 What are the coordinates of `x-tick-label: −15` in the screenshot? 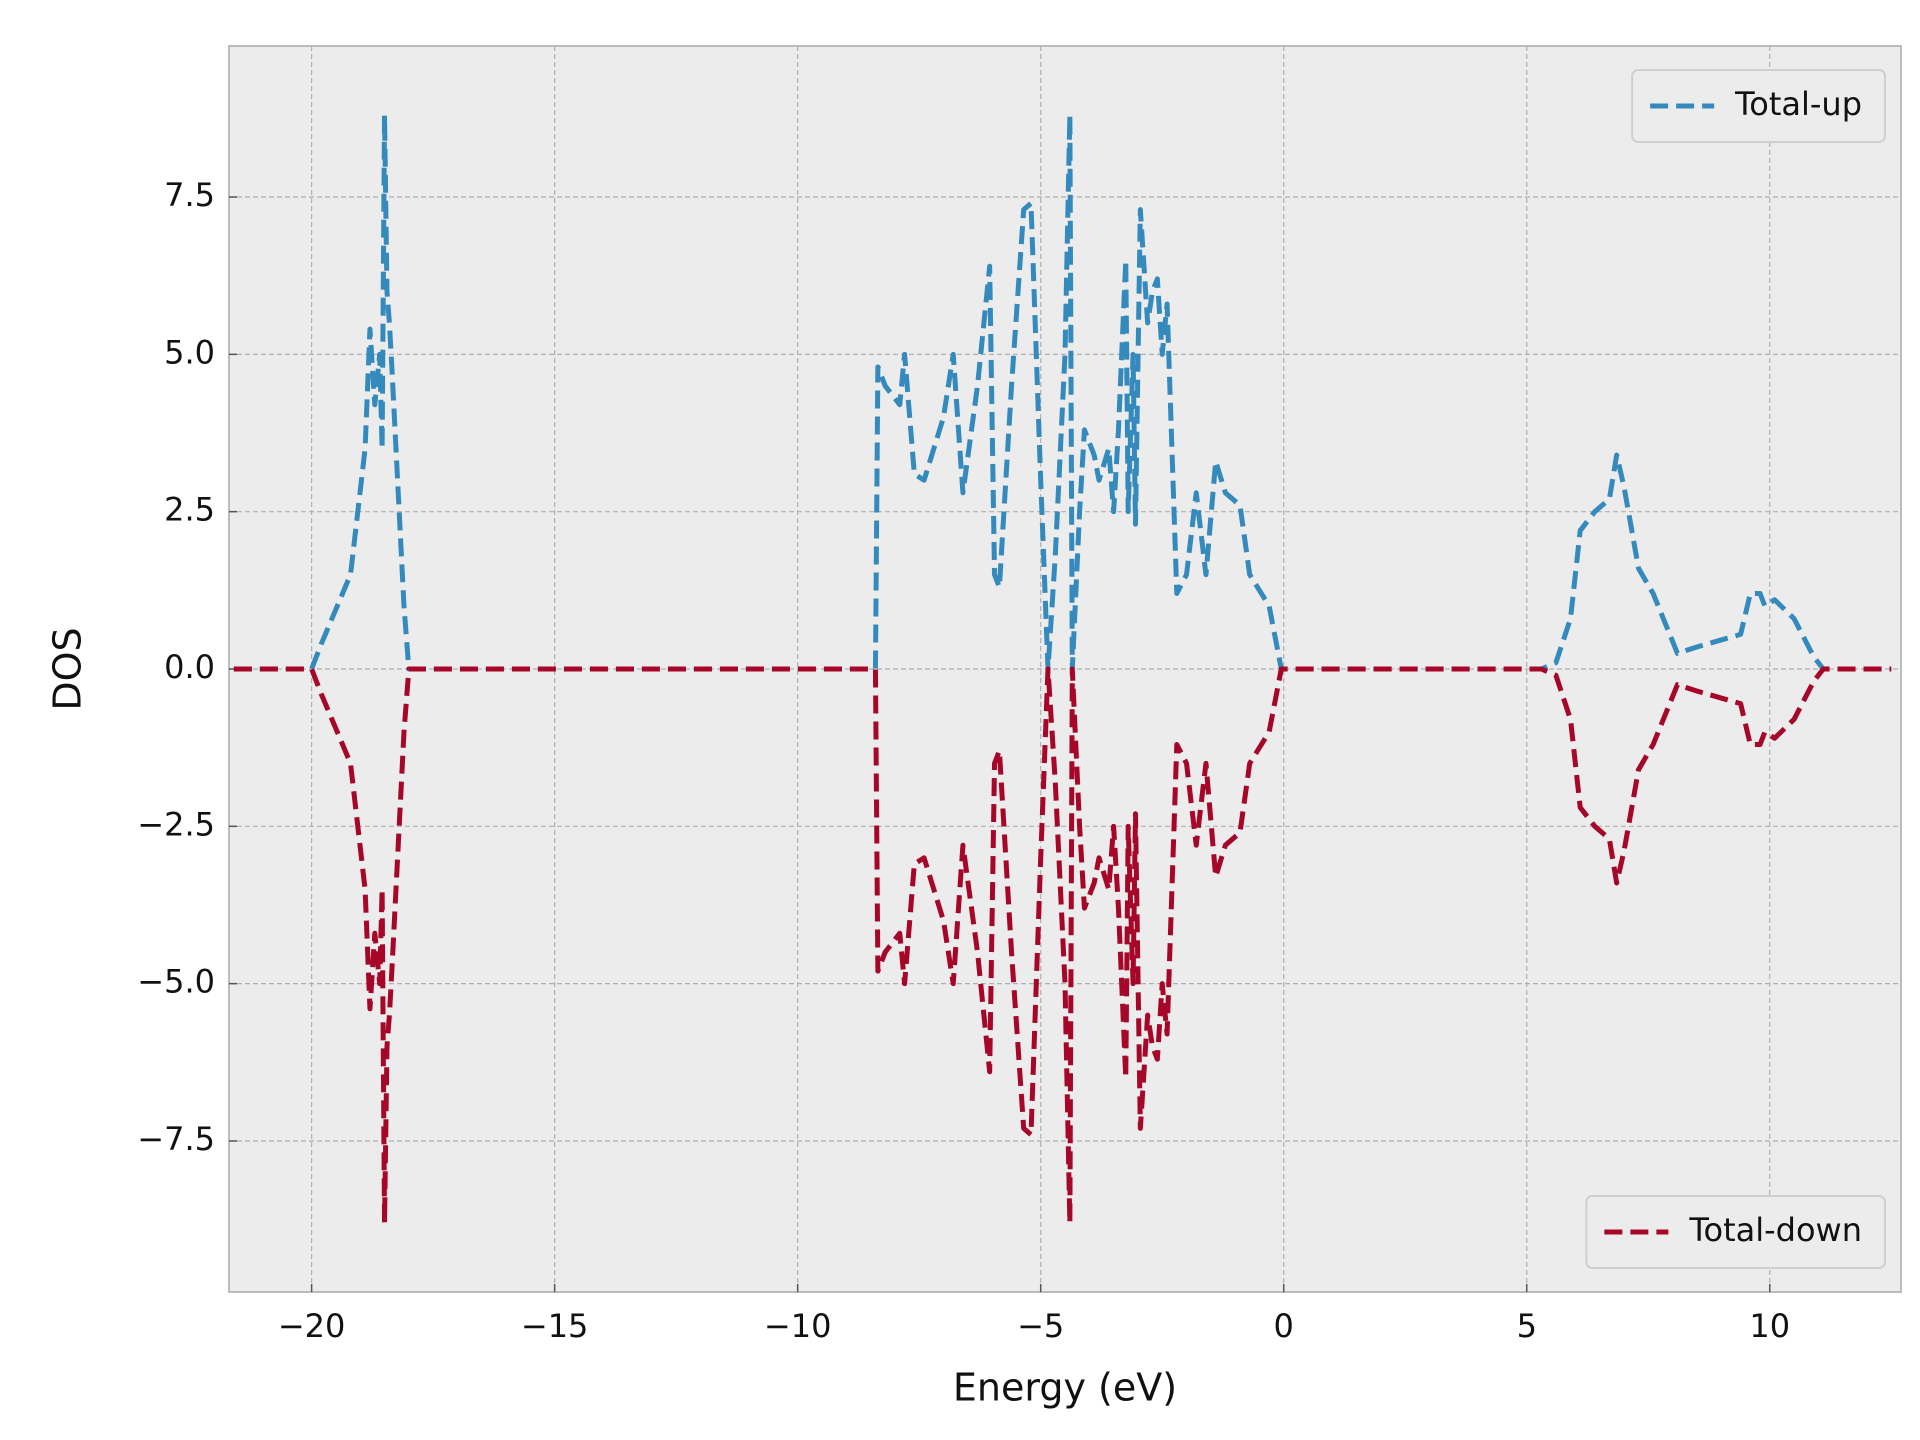 It's located at (555, 1326).